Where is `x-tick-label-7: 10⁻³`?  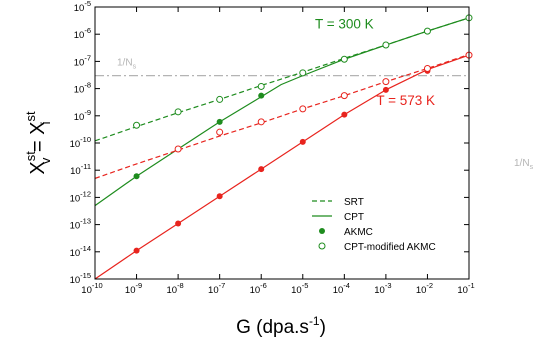 x-tick-label-7: 10⁻³ is located at coordinates (382, 288).